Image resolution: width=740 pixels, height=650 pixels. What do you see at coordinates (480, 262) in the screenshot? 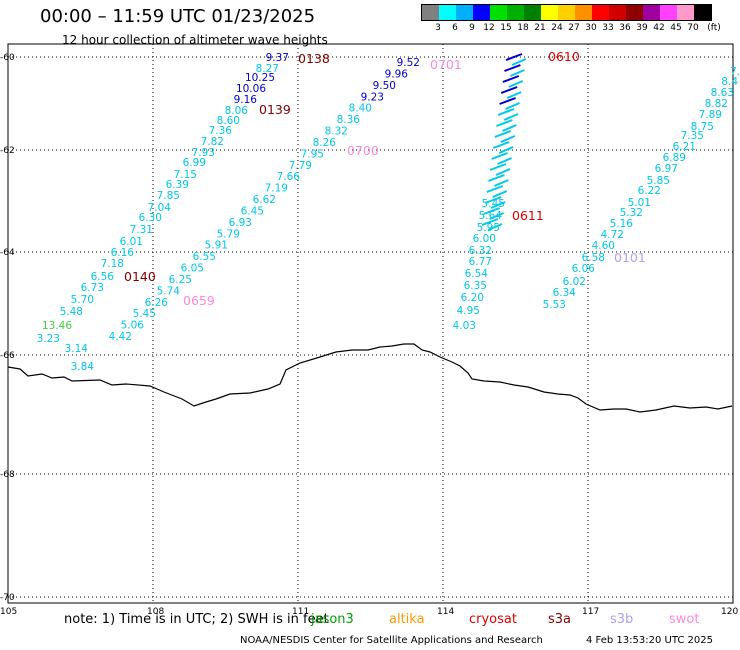
I see `swh-value: 6.77` at bounding box center [480, 262].